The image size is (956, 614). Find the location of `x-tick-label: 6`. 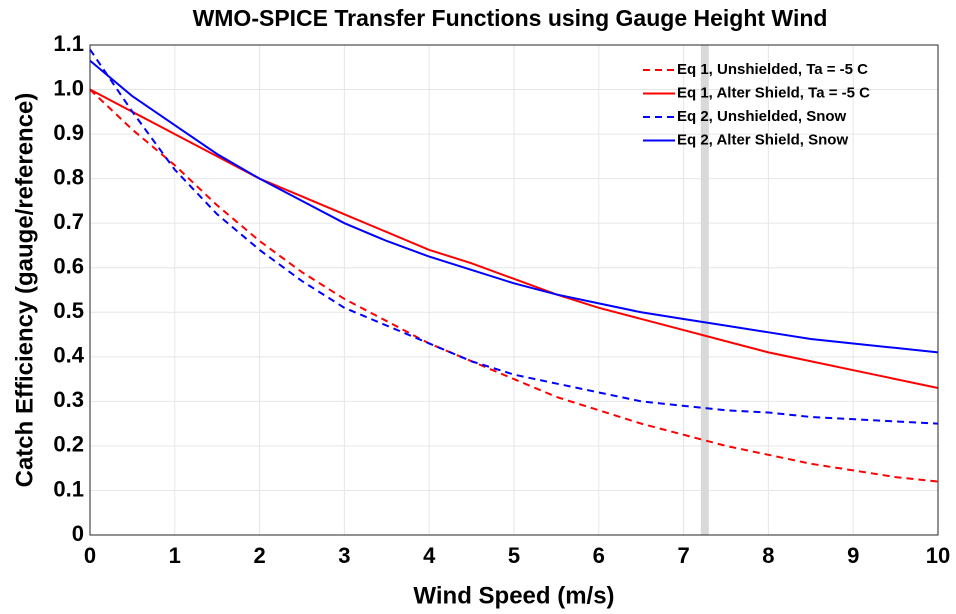

x-tick-label: 6 is located at coordinates (599, 555).